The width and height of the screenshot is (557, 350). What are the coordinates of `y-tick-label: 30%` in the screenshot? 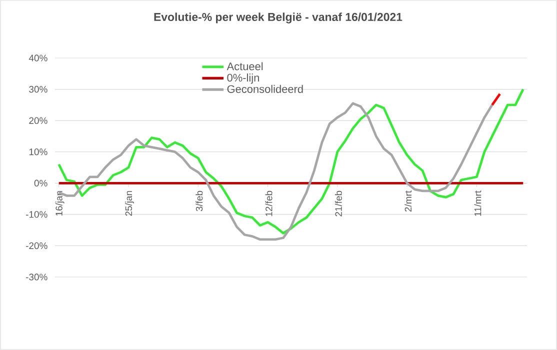 It's located at (38, 89).